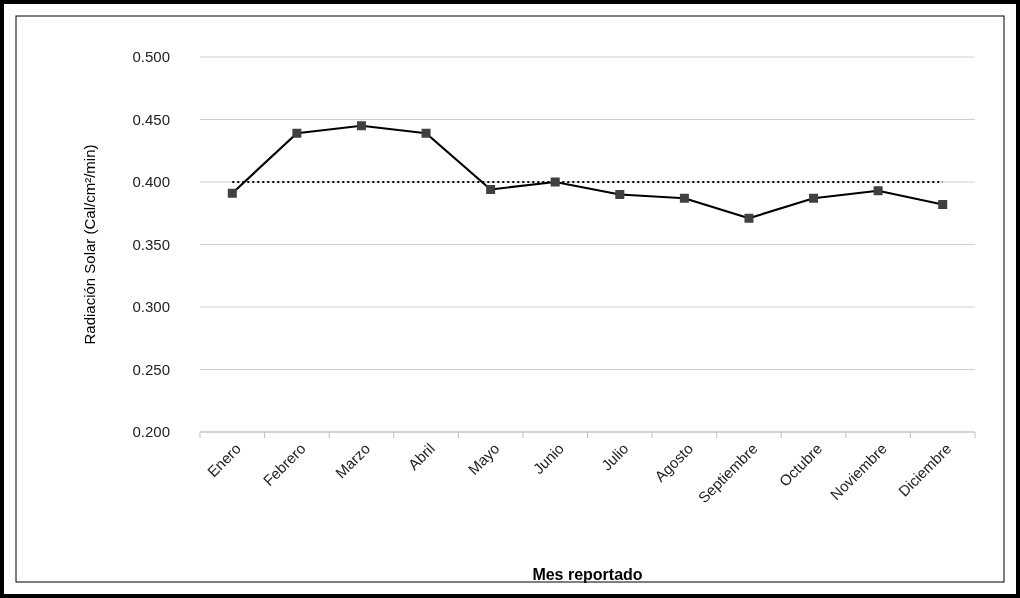  Describe the element at coordinates (151, 119) in the screenshot. I see `y-tick-label: 0.450` at that location.